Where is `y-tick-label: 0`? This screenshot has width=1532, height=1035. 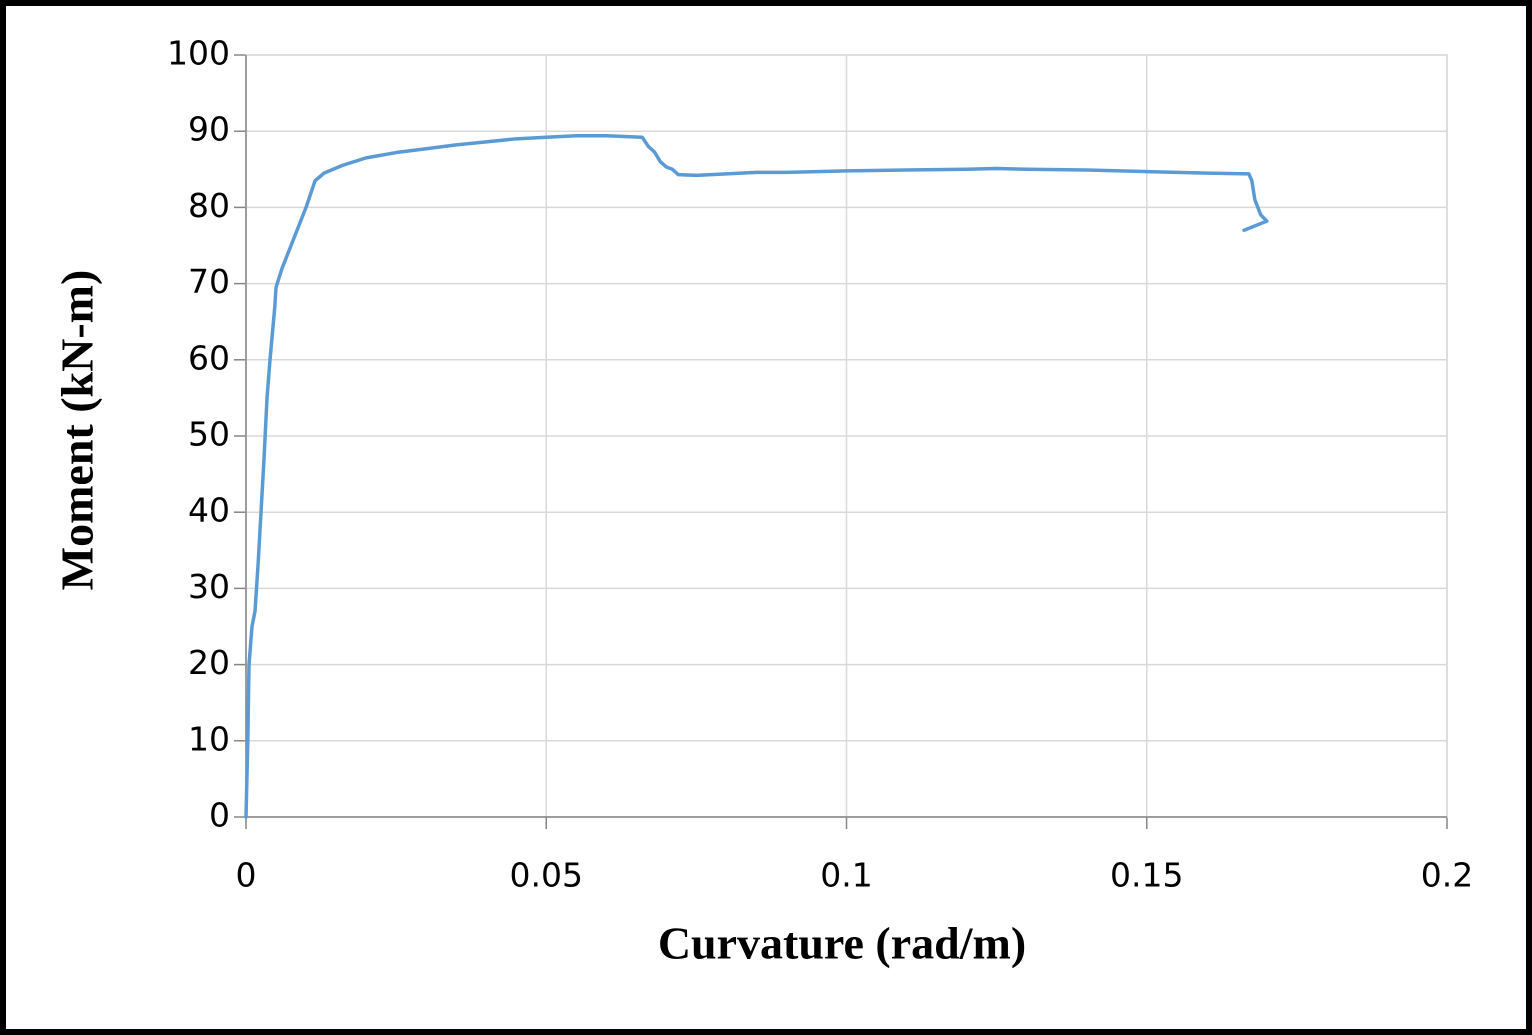
y-tick-label: 0 is located at coordinates (219, 815).